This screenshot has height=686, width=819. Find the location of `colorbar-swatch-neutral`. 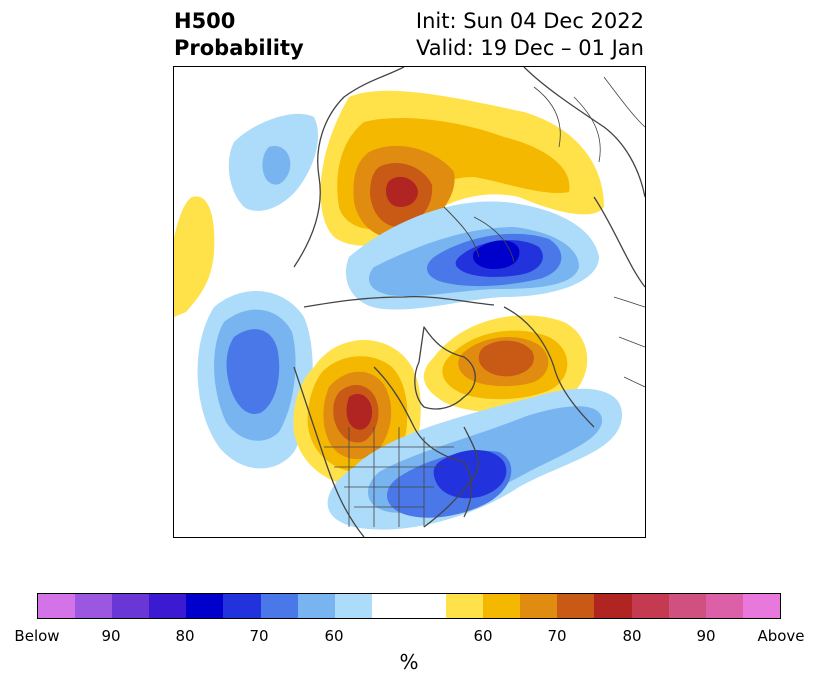

colorbar-swatch-neutral is located at coordinates (409, 606).